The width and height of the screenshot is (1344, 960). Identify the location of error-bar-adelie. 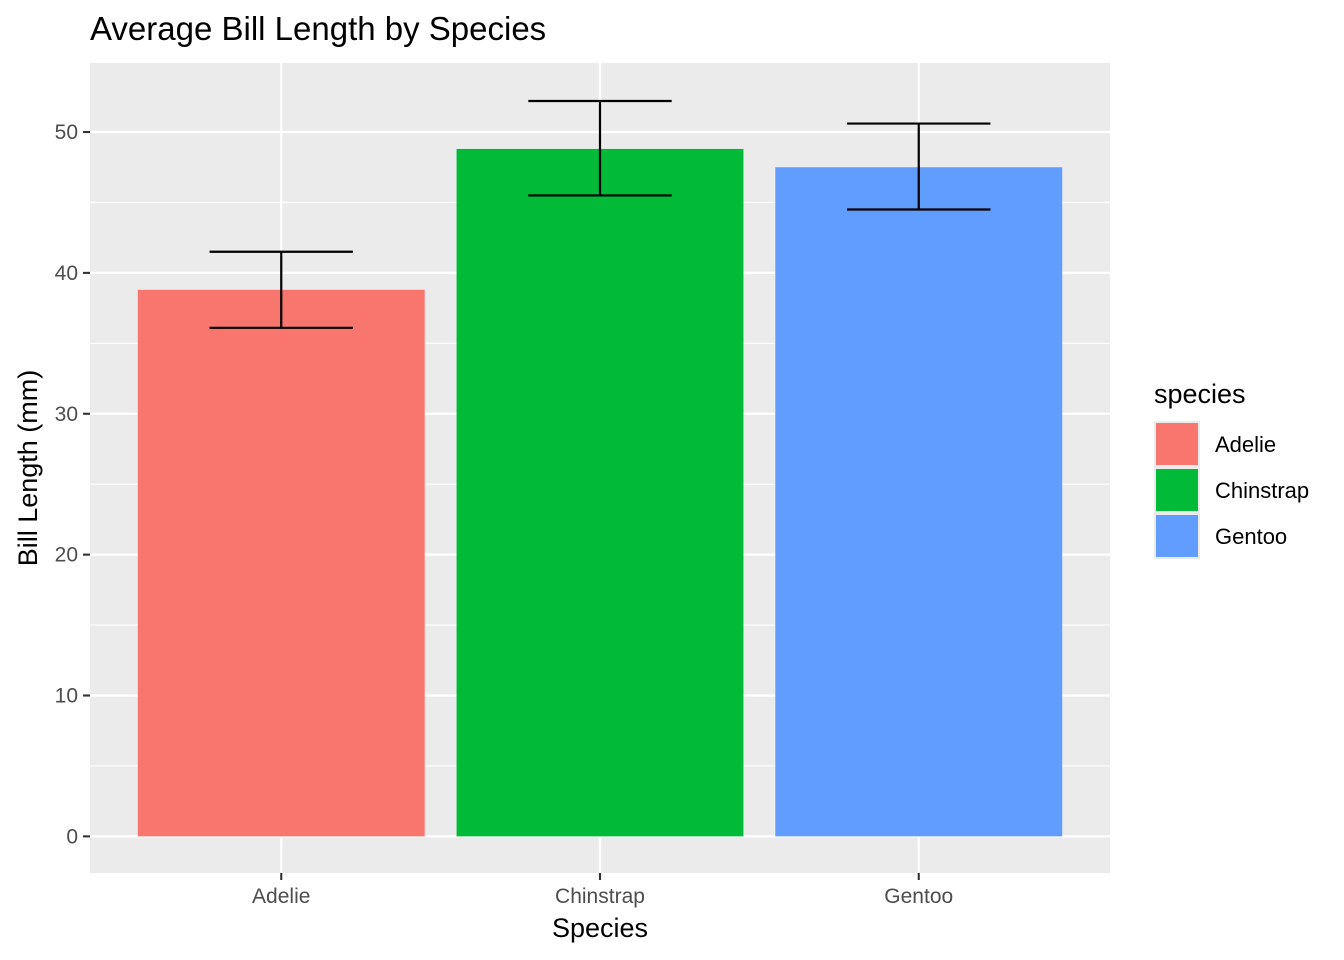
(281, 289).